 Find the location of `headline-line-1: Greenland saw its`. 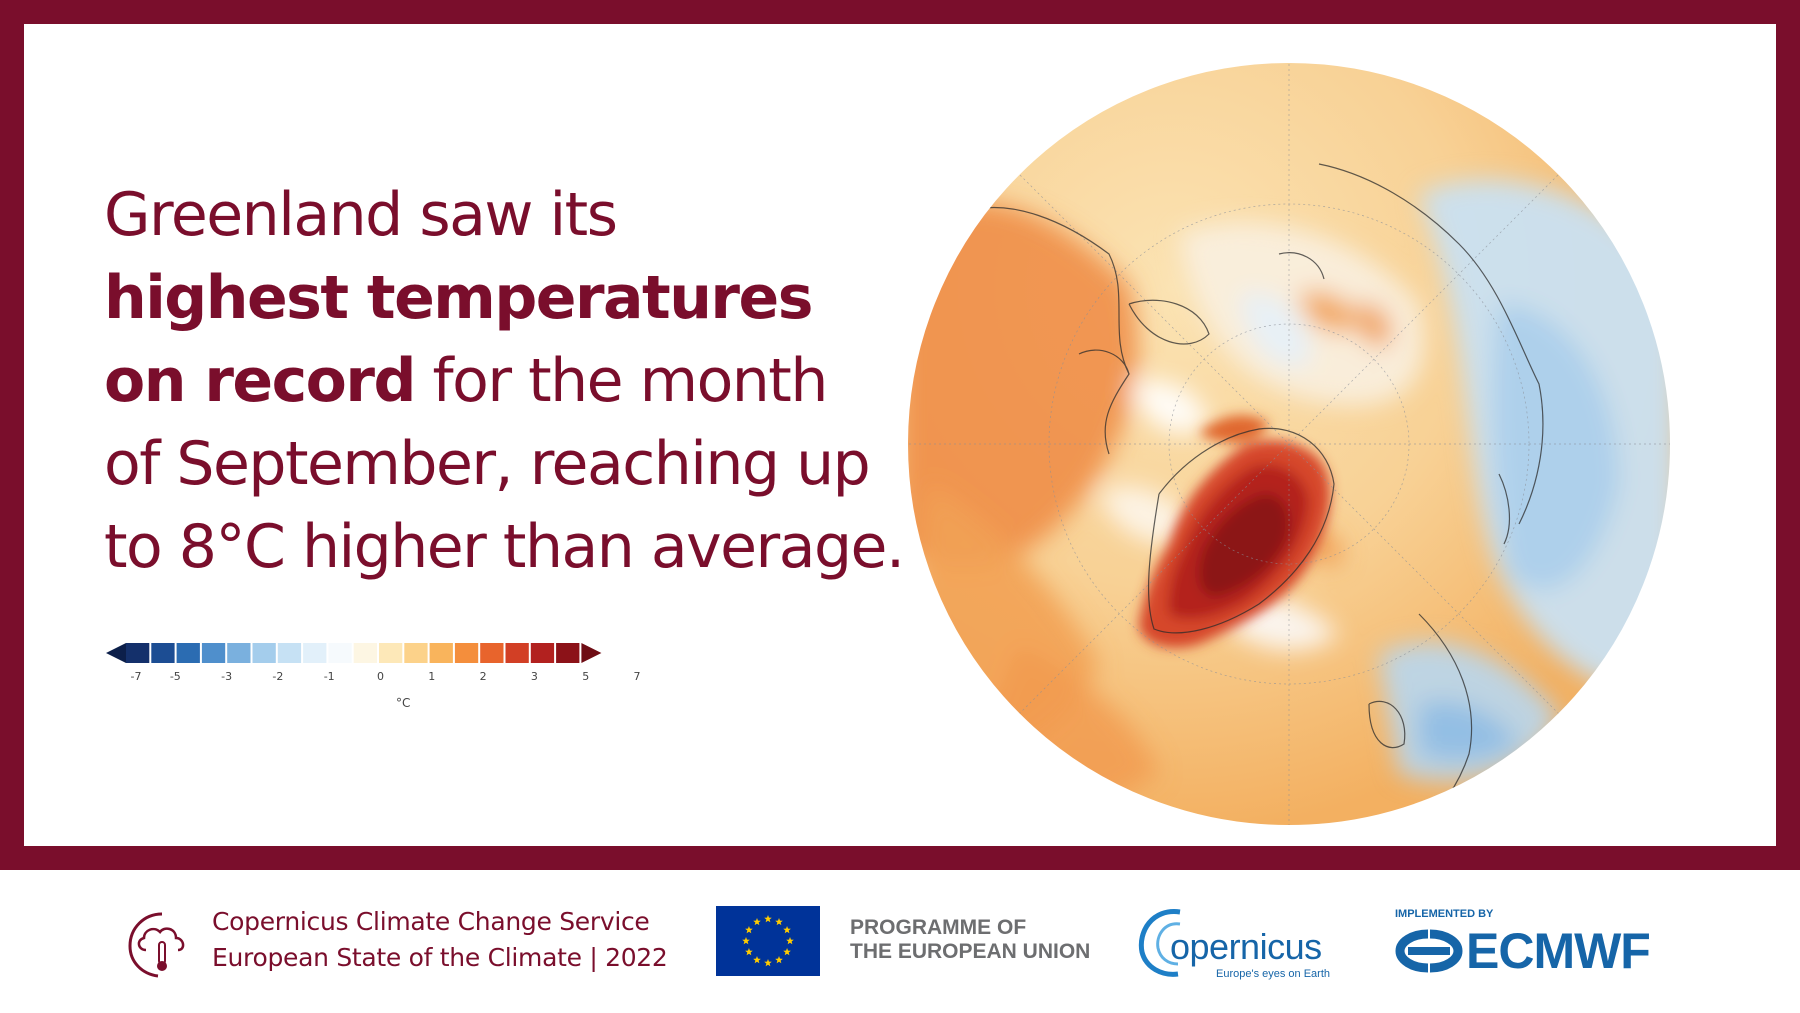

headline-line-1: Greenland saw its is located at coordinates (361, 215).